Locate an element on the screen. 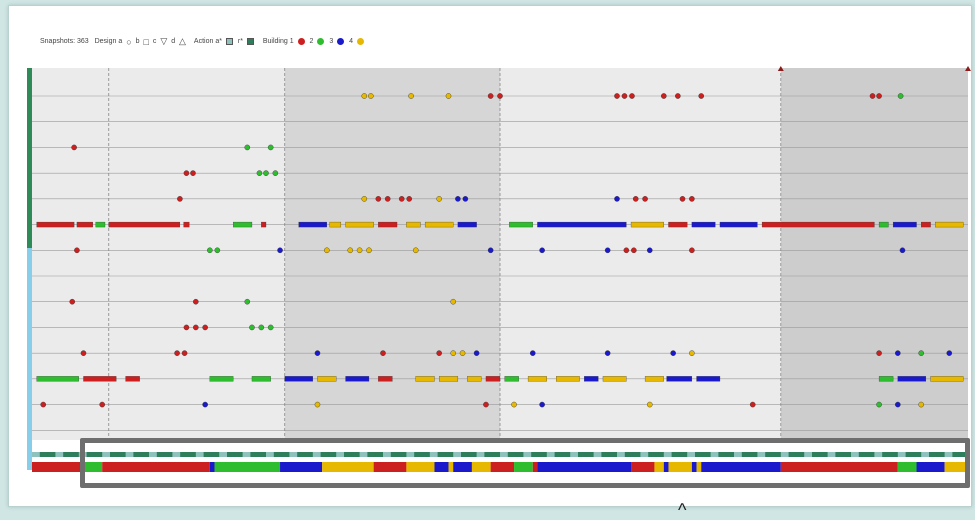 The image size is (975, 520). circle-shape-icon: ○ is located at coordinates (129, 41).